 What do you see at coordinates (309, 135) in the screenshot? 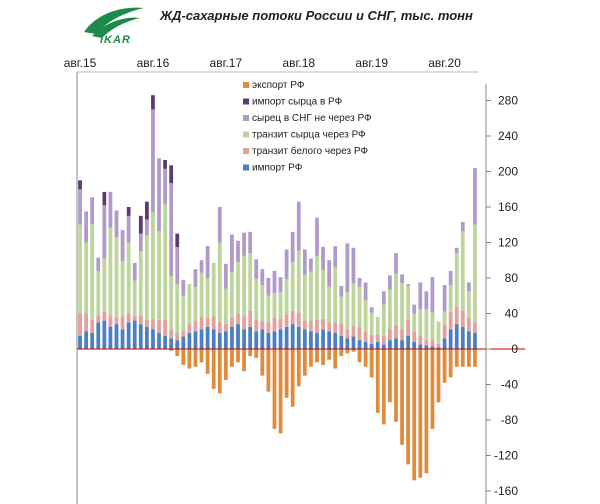
I see `legend-label-raw_transit: транзит сырца через РФ` at bounding box center [309, 135].